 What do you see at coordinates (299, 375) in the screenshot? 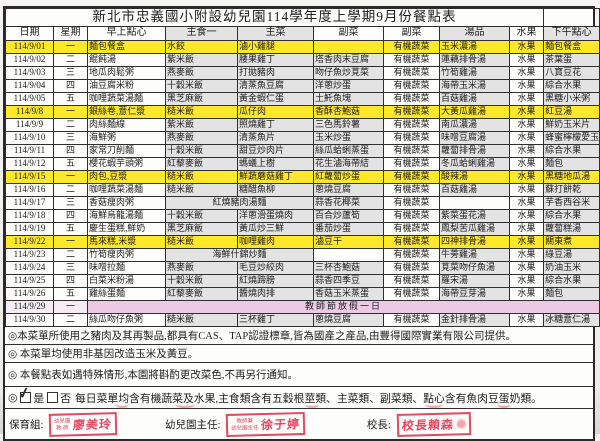
I see `footnote-menu-change: ◎ 本餐點表如遇特殊情形,本園將斟酌更改菜色,不再另行通知。` at bounding box center [299, 375].